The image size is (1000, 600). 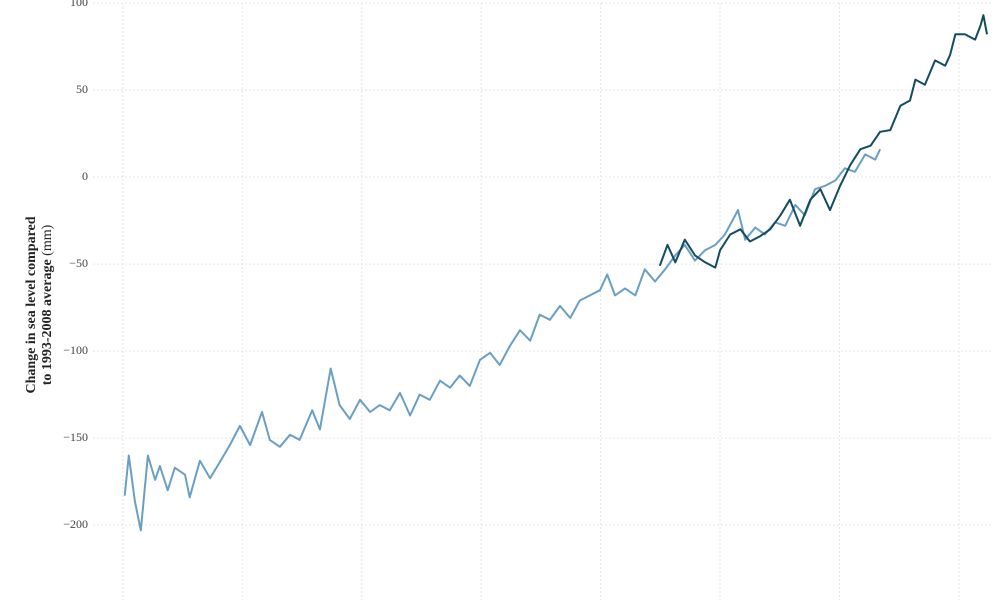 What do you see at coordinates (79, 4) in the screenshot?
I see `y-tick-label: 100` at bounding box center [79, 4].